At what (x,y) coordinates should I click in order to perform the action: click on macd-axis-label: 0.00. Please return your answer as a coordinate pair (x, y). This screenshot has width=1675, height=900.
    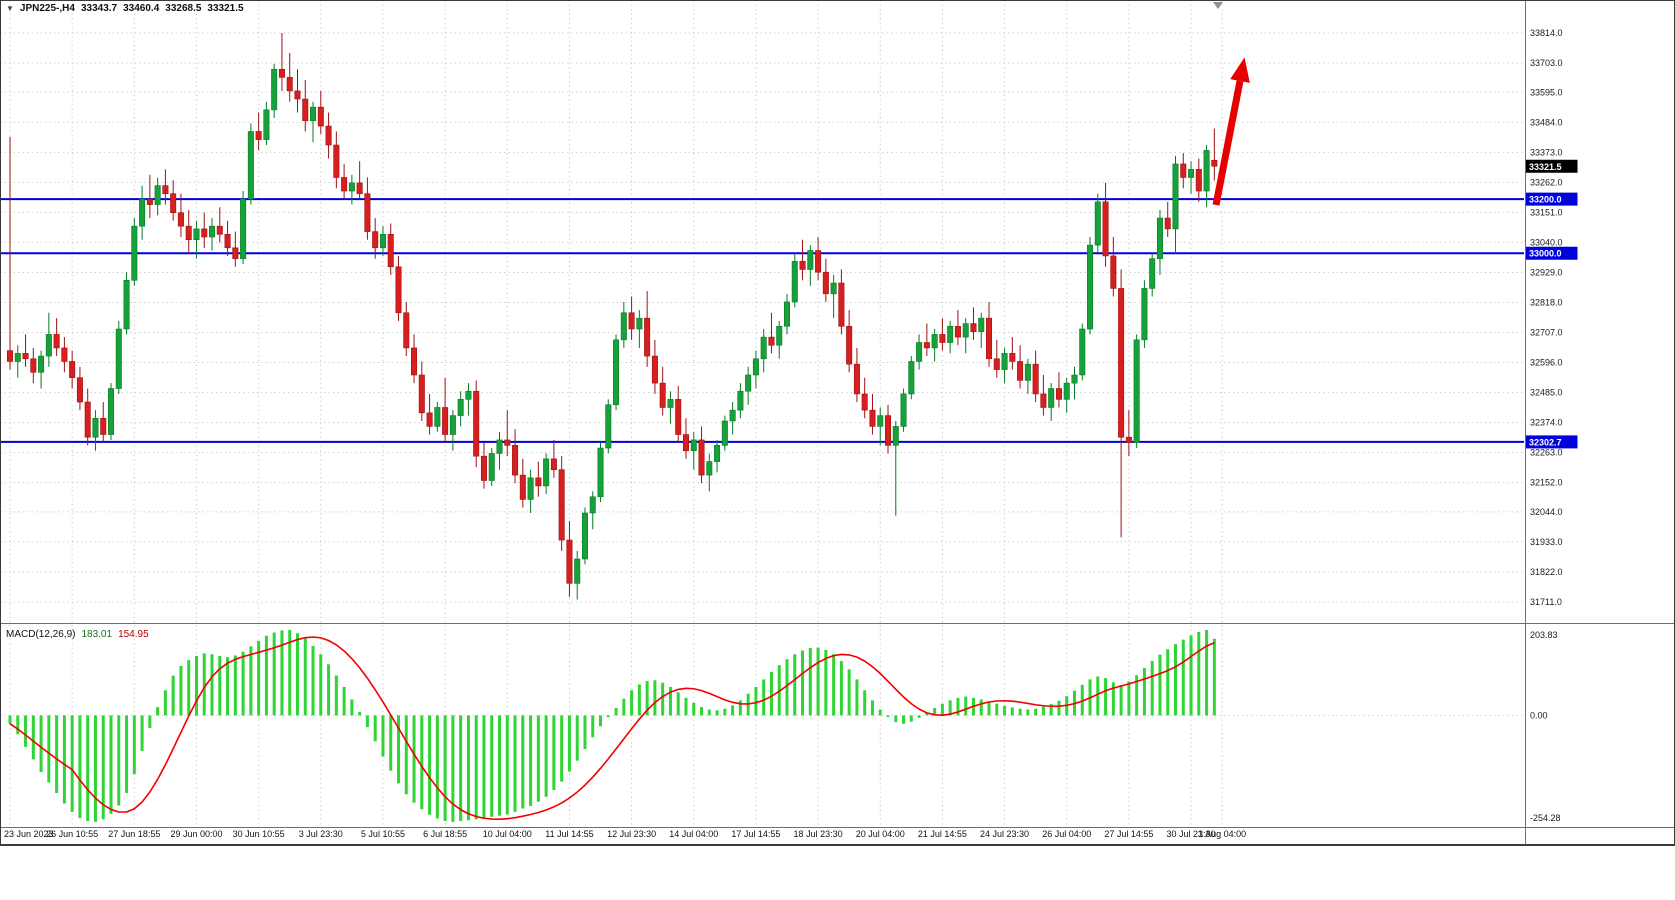
    Looking at the image, I should click on (1539, 715).